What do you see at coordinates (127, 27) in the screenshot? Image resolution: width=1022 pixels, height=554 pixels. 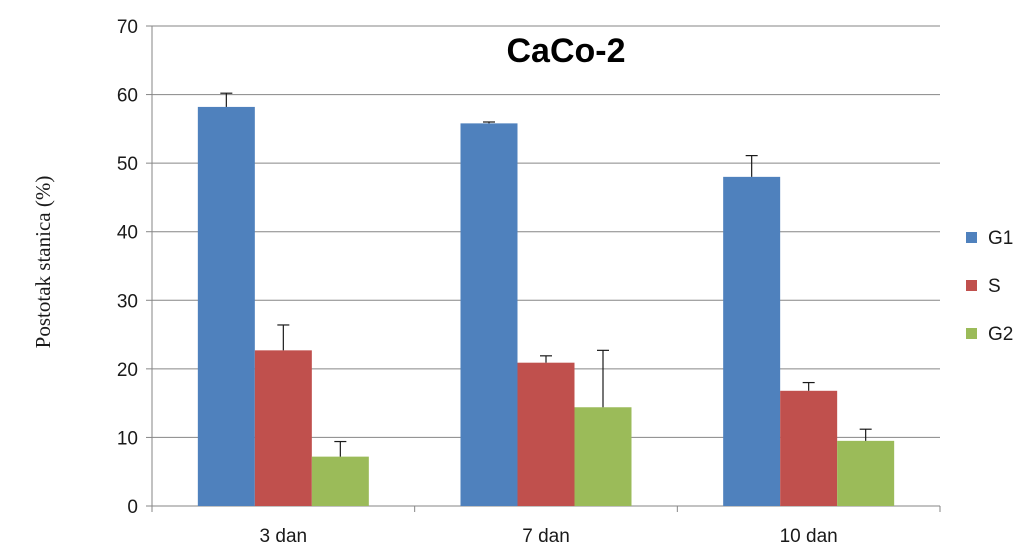 I see `y-tick-label: 70` at bounding box center [127, 27].